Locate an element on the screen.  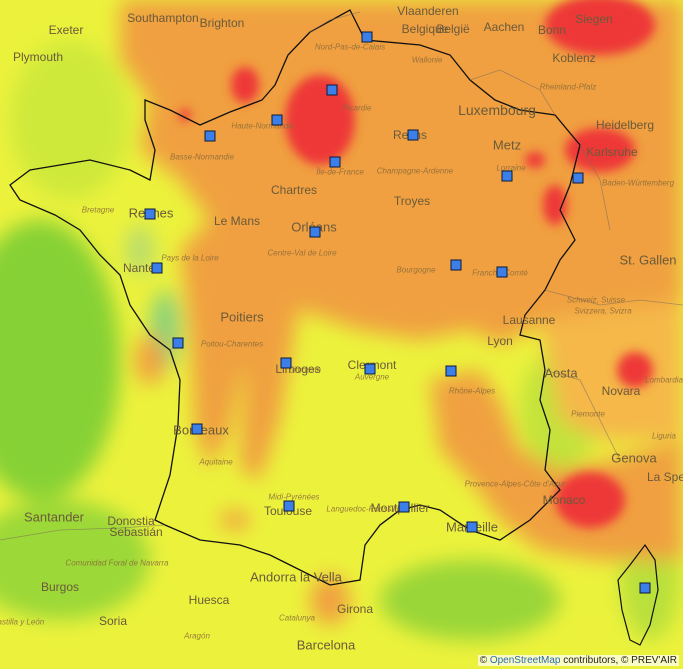
attribution-prefix: © is located at coordinates (484, 660).